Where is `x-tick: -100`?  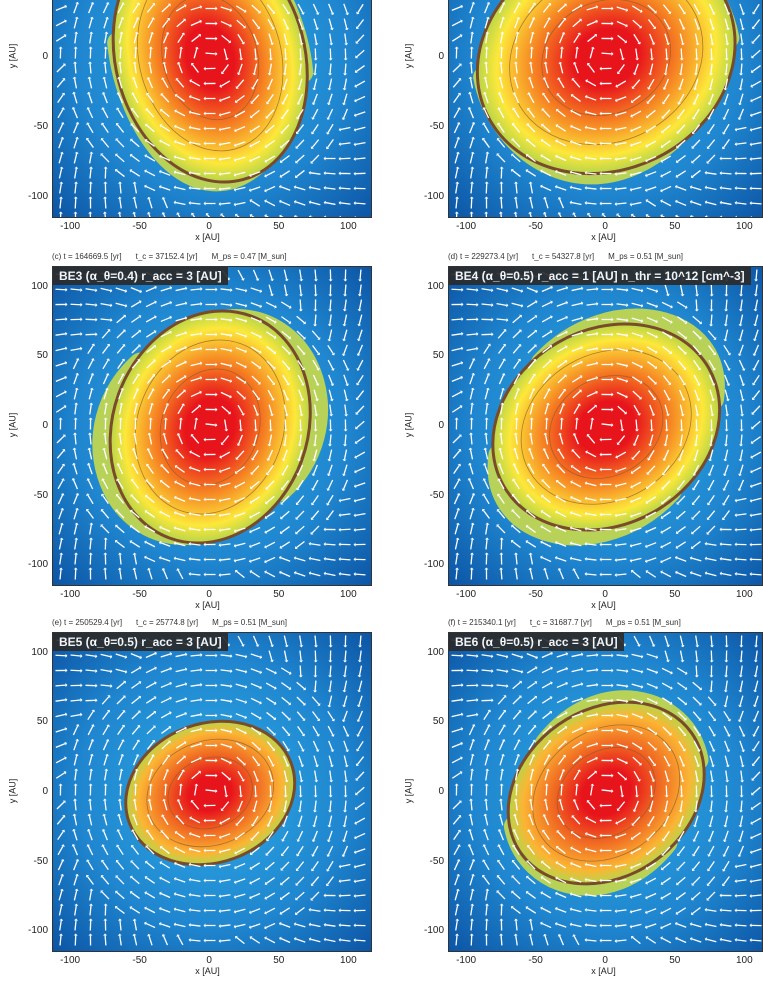 x-tick: -100 is located at coordinates (466, 594).